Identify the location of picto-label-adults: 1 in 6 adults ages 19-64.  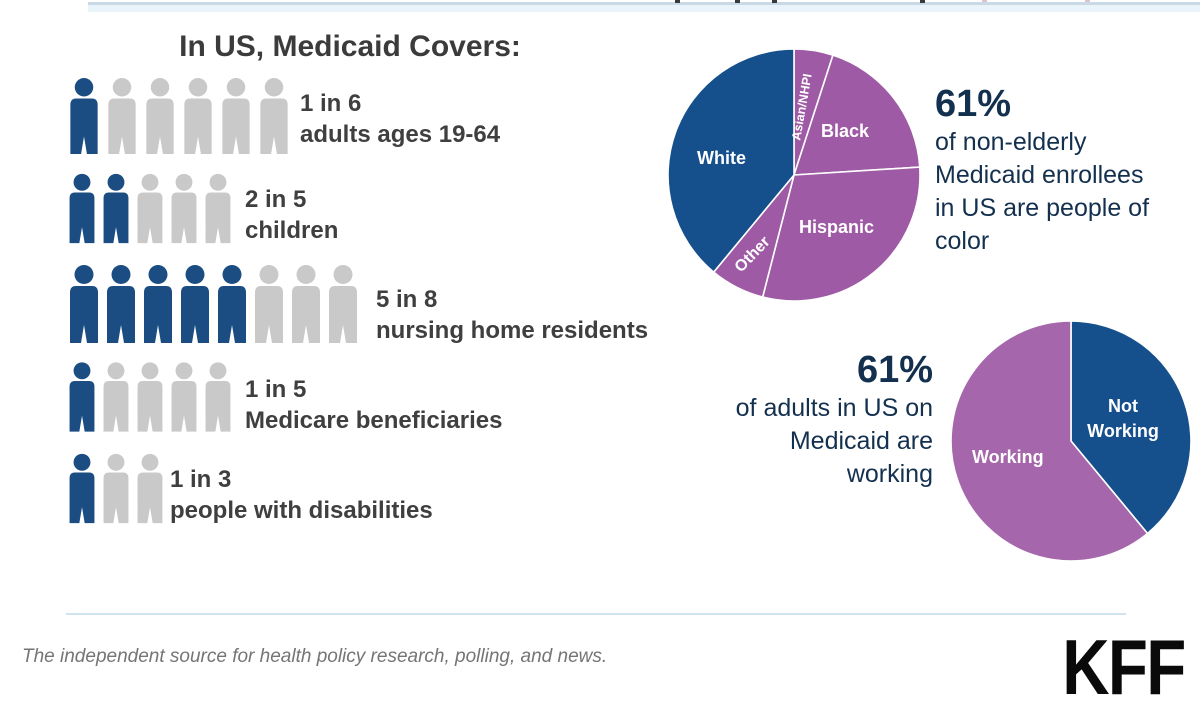
(400, 119).